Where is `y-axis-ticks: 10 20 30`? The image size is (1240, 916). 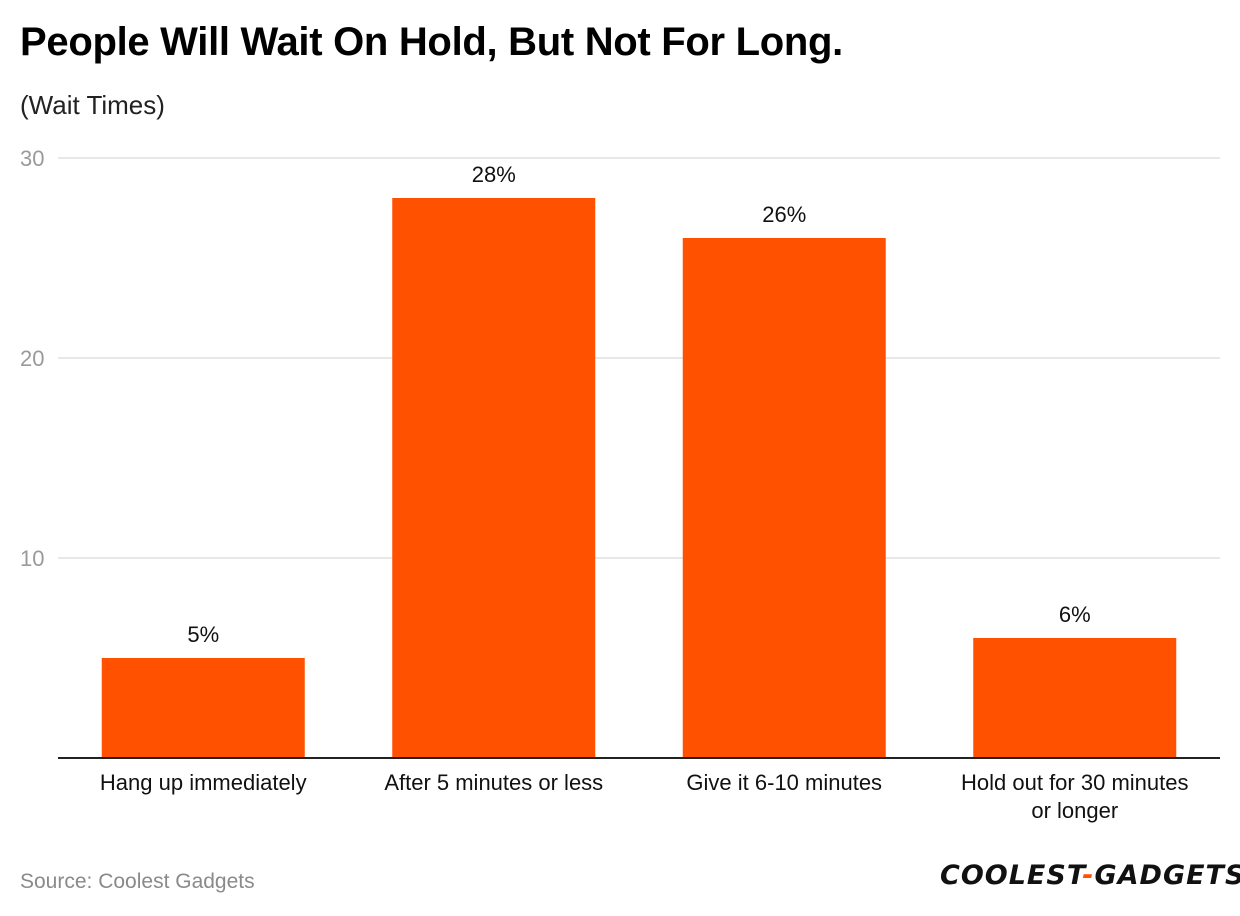 y-axis-ticks: 10 20 30 is located at coordinates (32, 358).